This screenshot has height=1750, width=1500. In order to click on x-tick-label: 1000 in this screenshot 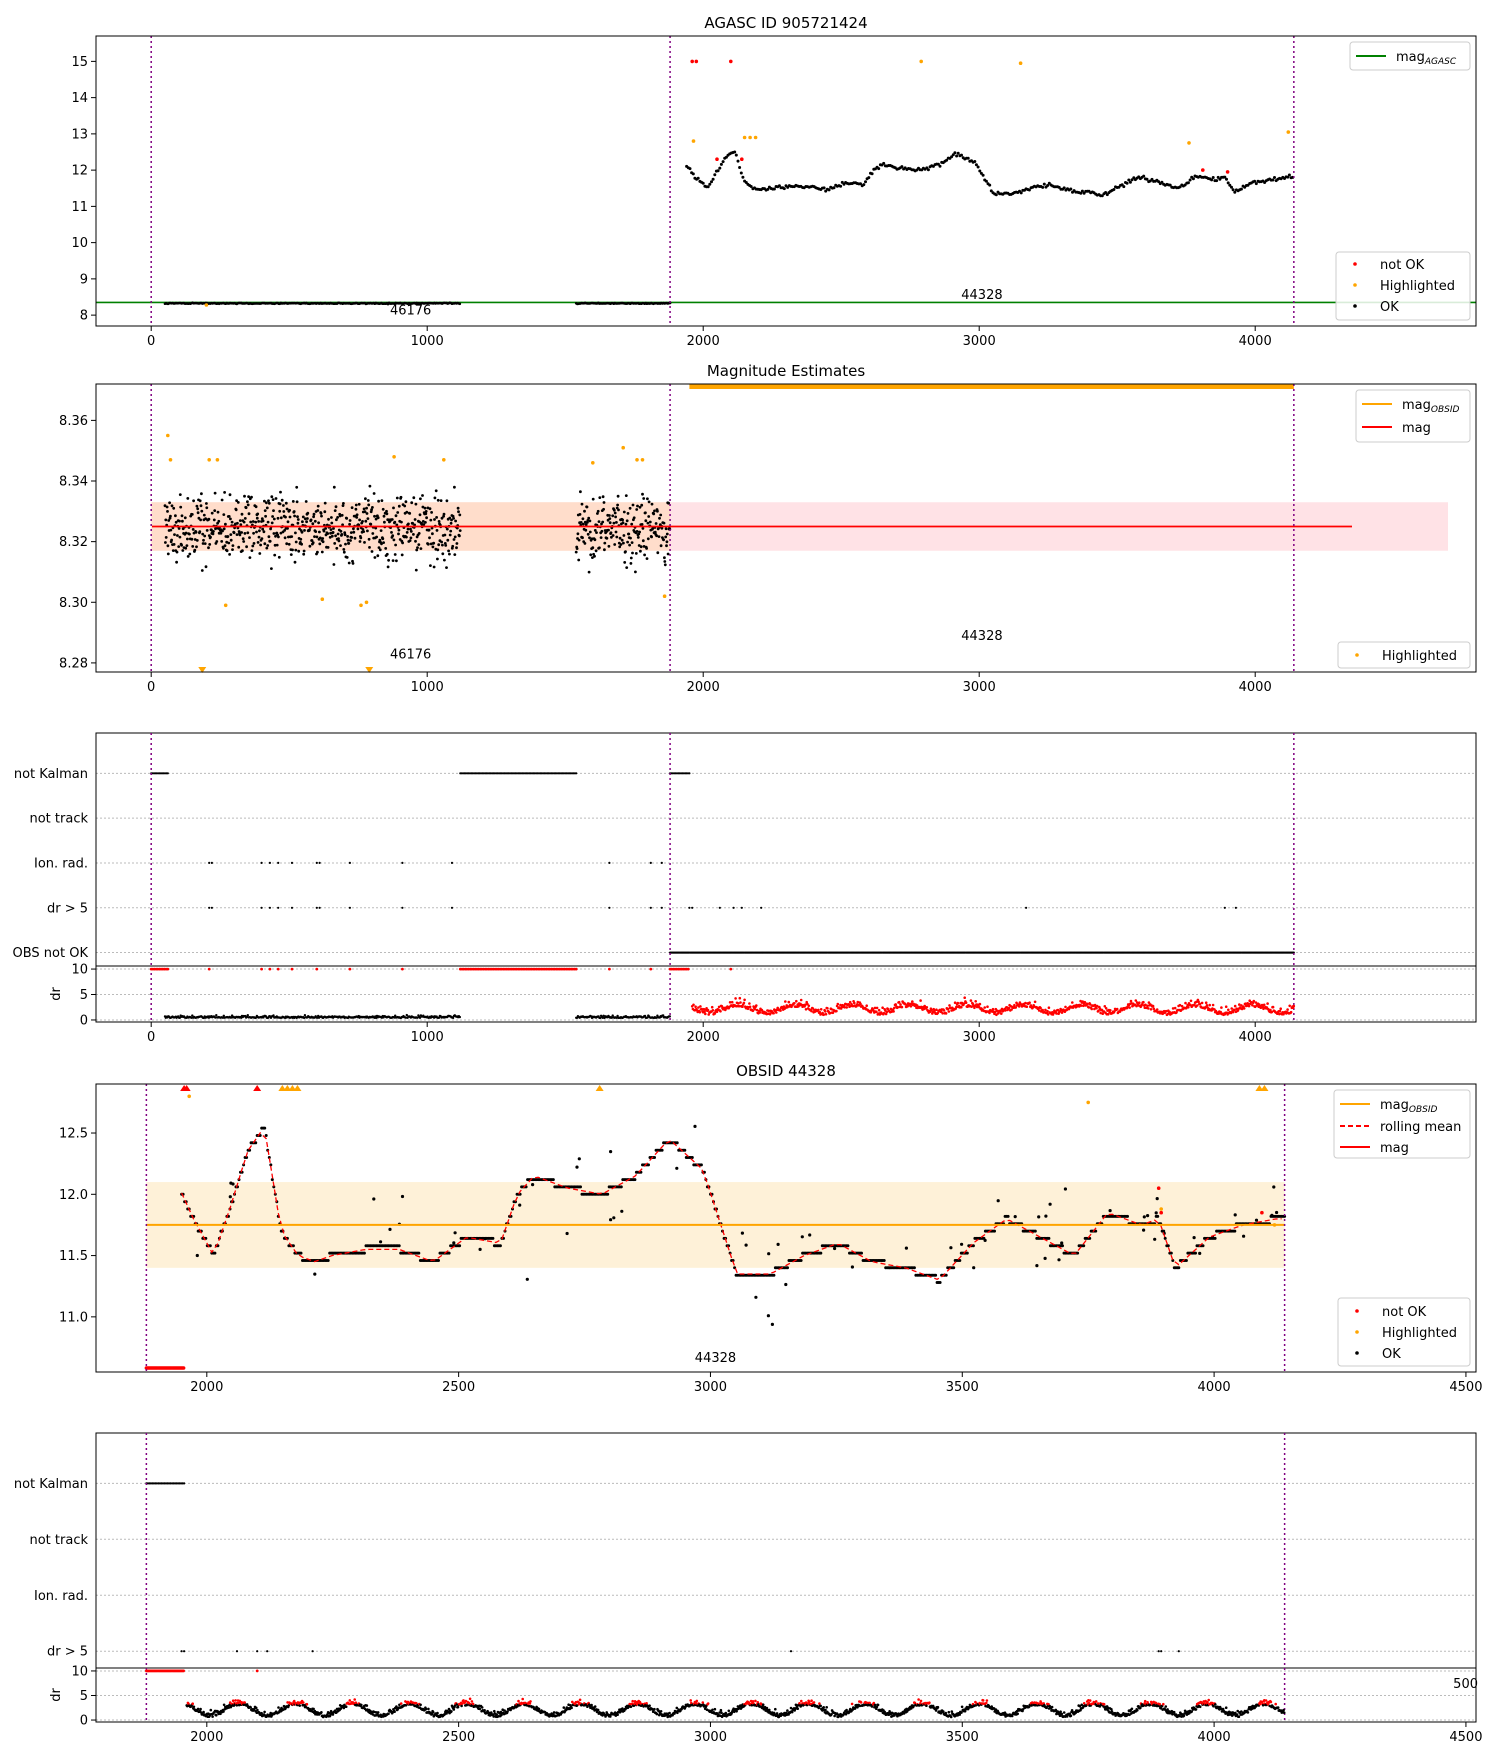, I will do `click(427, 1037)`.